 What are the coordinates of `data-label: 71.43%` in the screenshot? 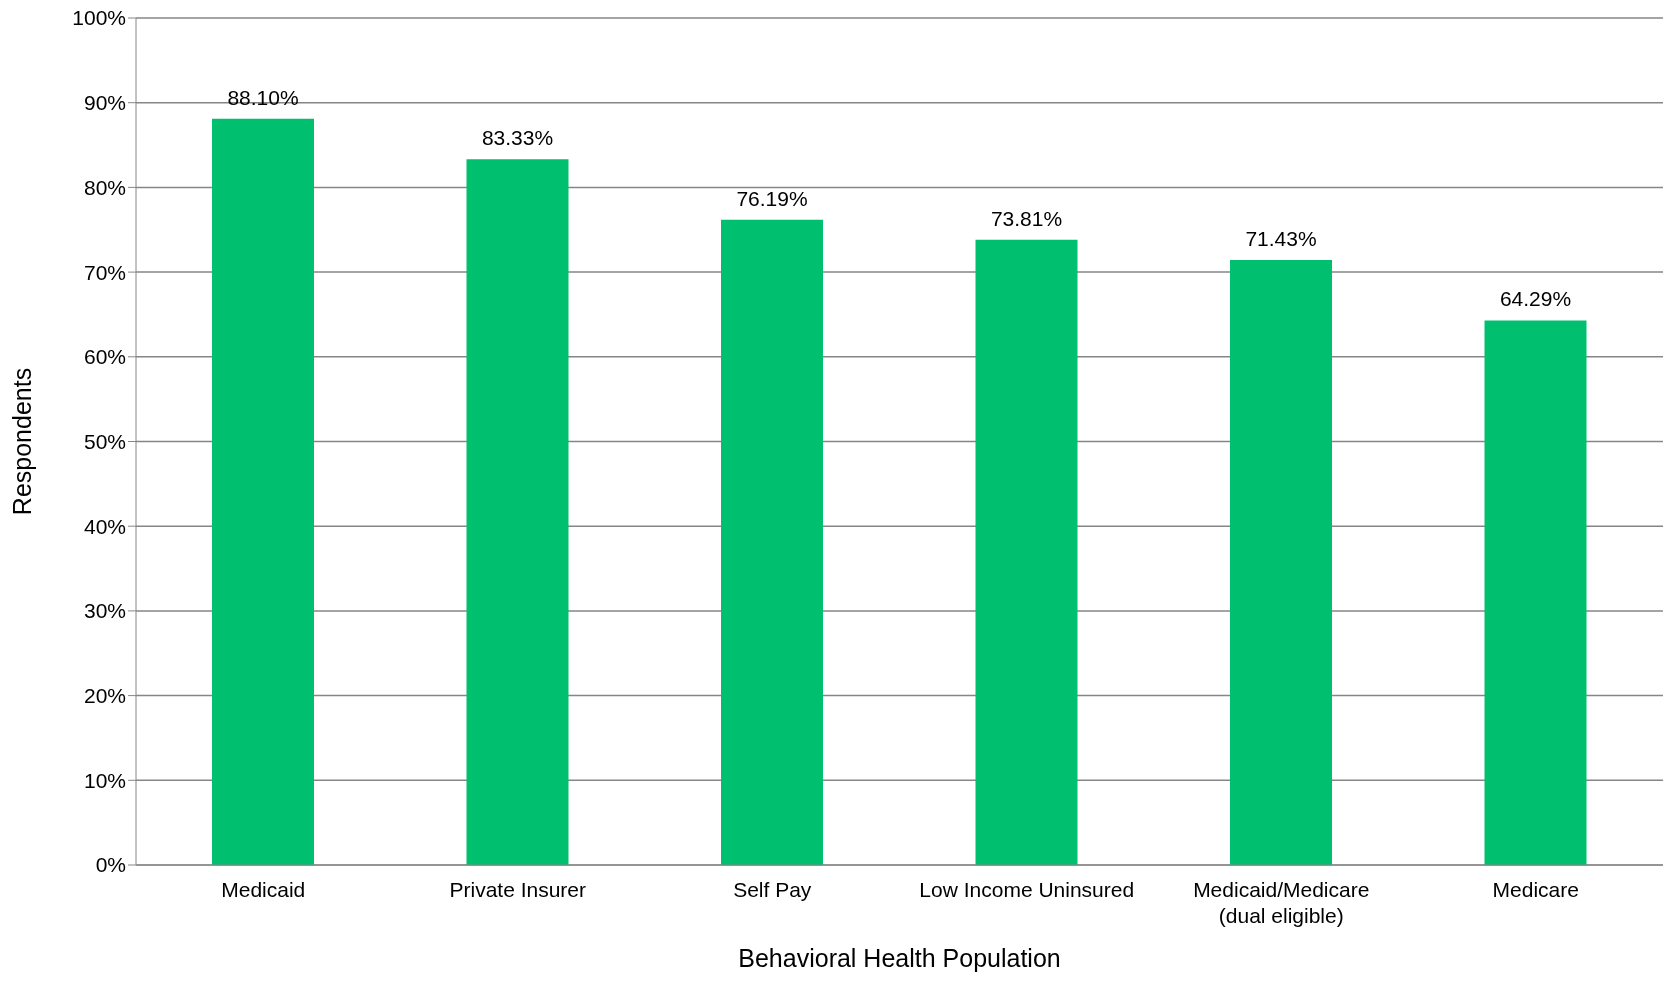 It's located at (1281, 238).